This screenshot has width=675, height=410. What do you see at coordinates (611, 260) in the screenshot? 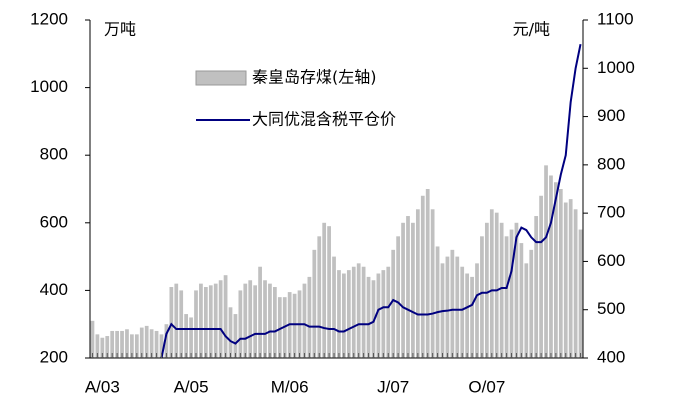
I see `y2-tick-label: 600` at bounding box center [611, 260].